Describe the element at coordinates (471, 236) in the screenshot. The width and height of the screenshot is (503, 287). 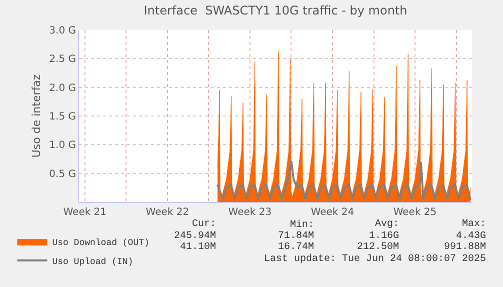
I see `text: 4.43G` at that location.